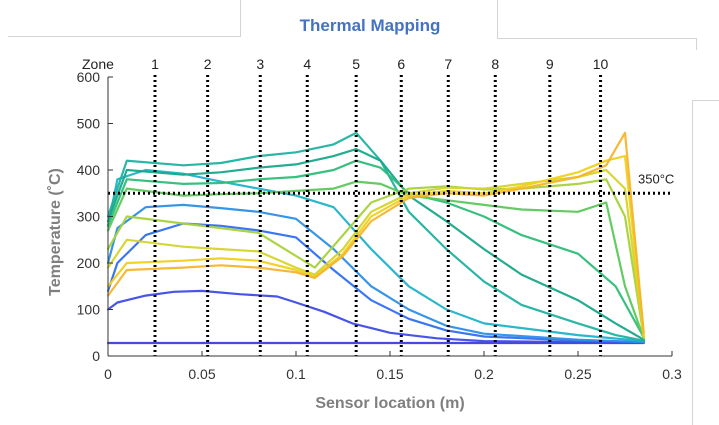 This screenshot has width=719, height=425. What do you see at coordinates (391, 183) in the screenshot?
I see `reference-layer: 350°C` at bounding box center [391, 183].